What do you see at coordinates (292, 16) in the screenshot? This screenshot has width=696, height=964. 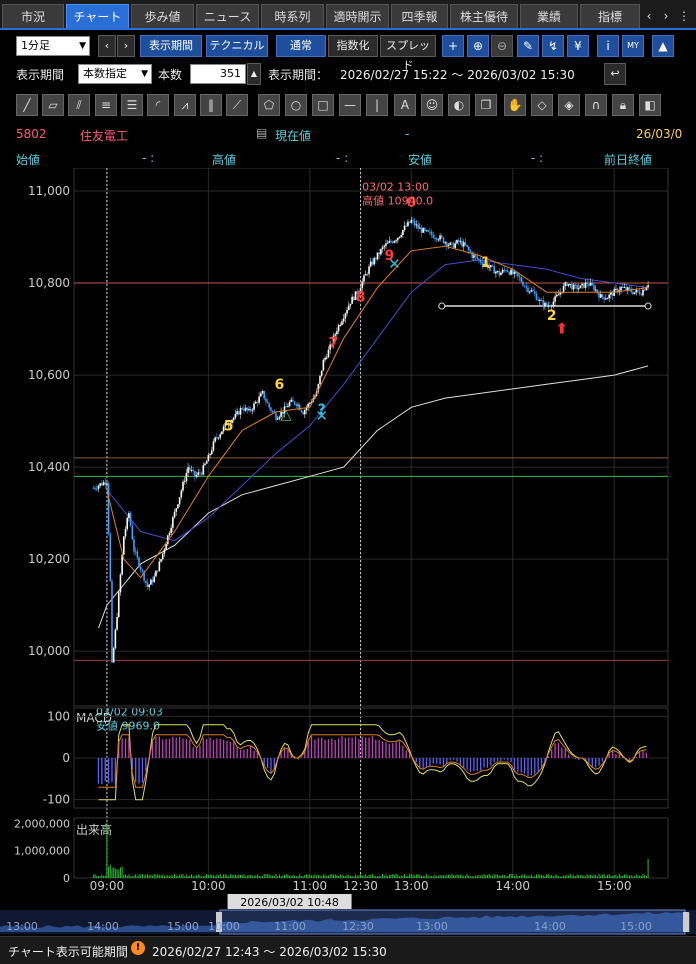 I see `tab-timeseries: 時系列` at bounding box center [292, 16].